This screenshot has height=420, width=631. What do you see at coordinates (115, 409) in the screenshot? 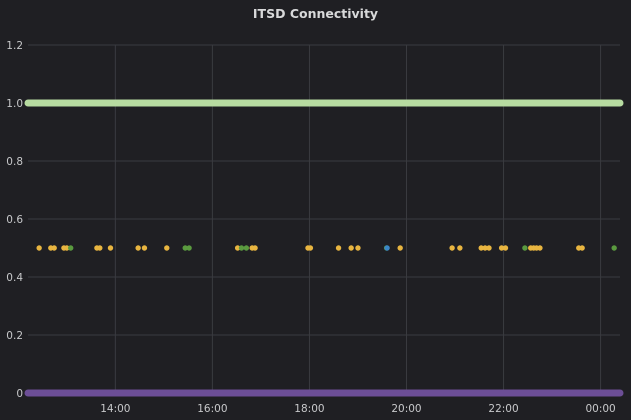
I see `x-tick-label: 14:00` at bounding box center [115, 409].